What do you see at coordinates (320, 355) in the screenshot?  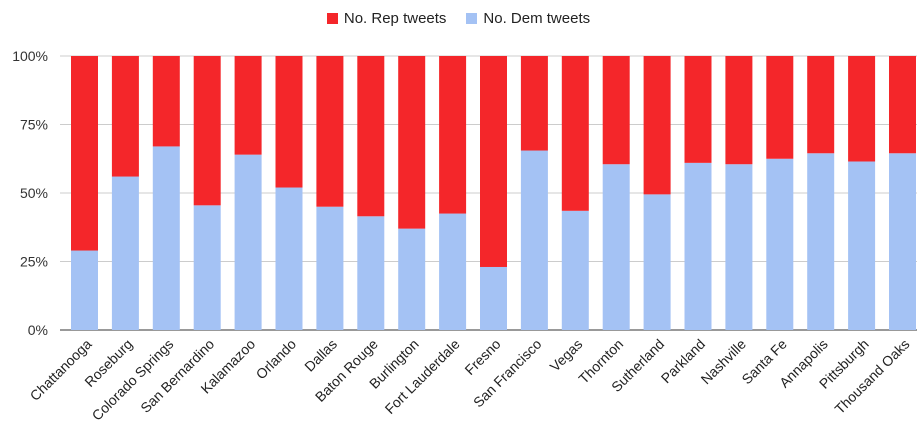 I see `x-tick-label: Dallas` at bounding box center [320, 355].